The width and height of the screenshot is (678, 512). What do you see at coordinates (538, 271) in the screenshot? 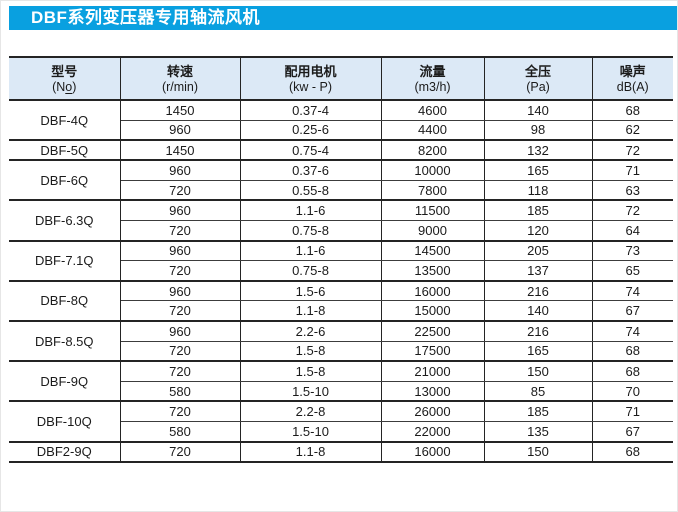
I see `data-cell: 137` at bounding box center [538, 271].